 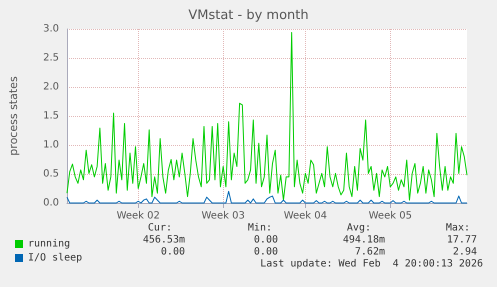 What do you see at coordinates (55, 258) in the screenshot?
I see `legend-label: I/O sleep` at bounding box center [55, 258].